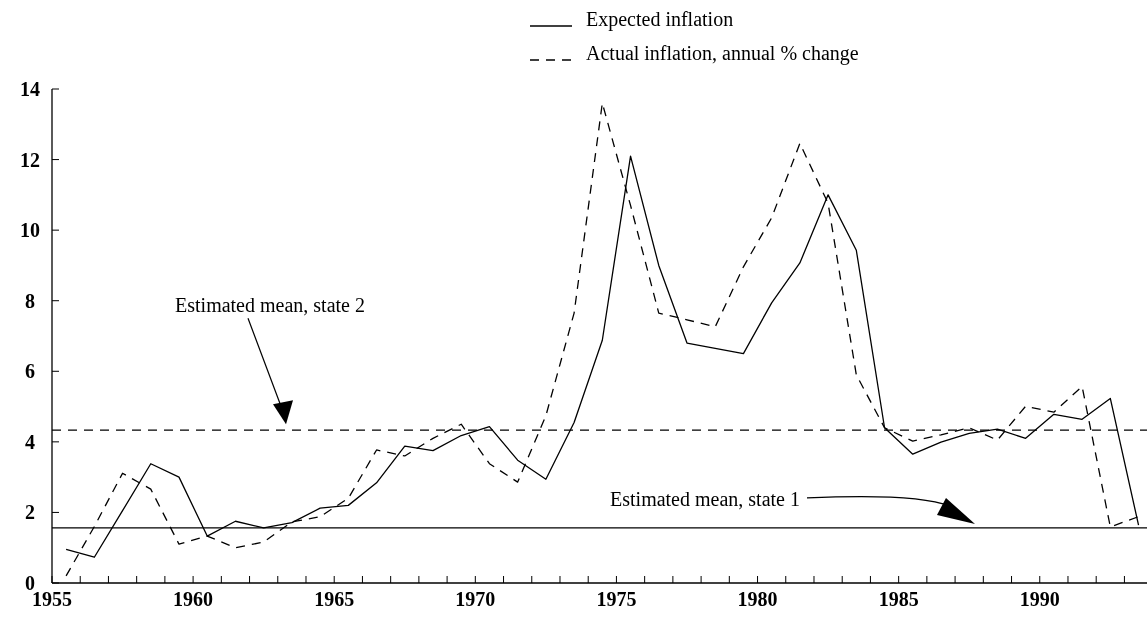 The image size is (1147, 617). Describe the element at coordinates (193, 599) in the screenshot. I see `x-tick-label: 1960` at that location.